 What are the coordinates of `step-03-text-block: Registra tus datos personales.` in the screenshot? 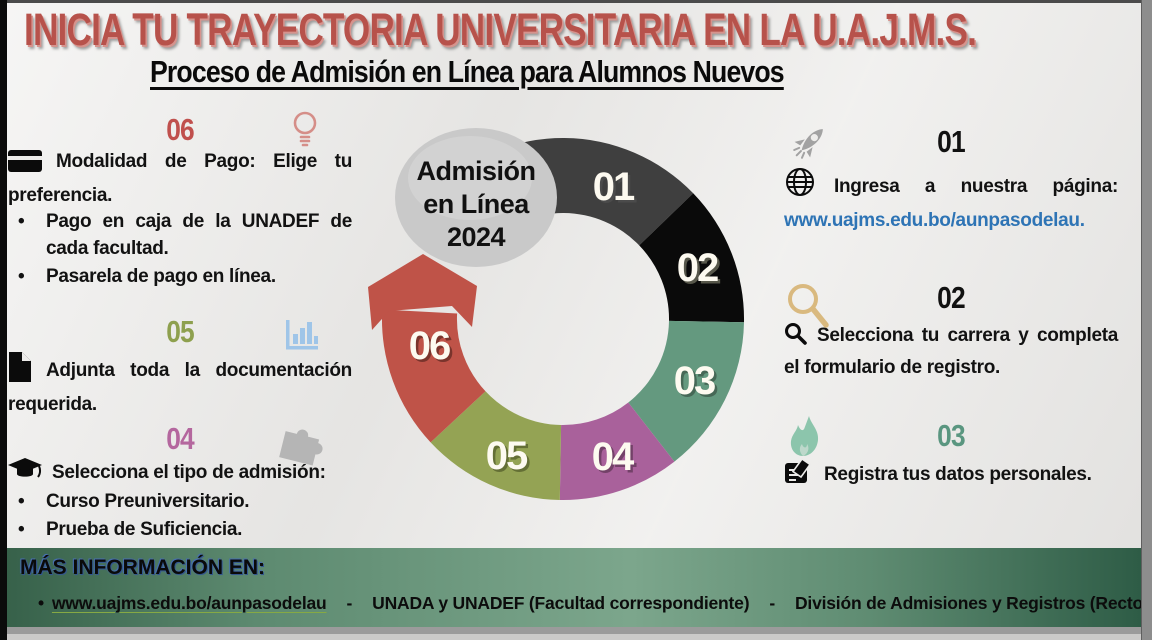 It's located at (951, 476).